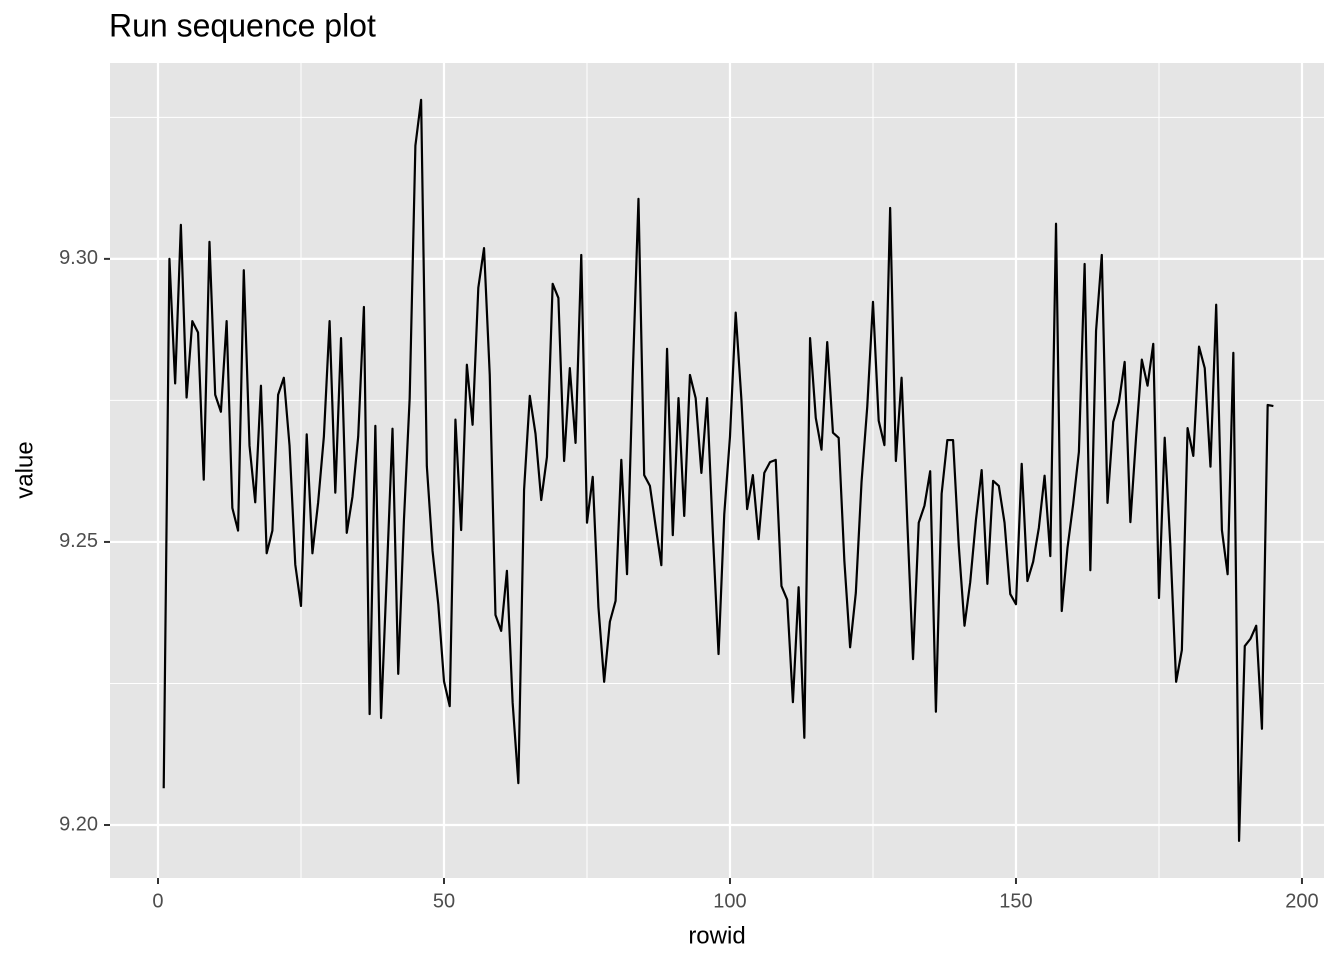 This screenshot has width=1344, height=960. What do you see at coordinates (242, 25) in the screenshot?
I see `chart-title: Run sequence plot` at bounding box center [242, 25].